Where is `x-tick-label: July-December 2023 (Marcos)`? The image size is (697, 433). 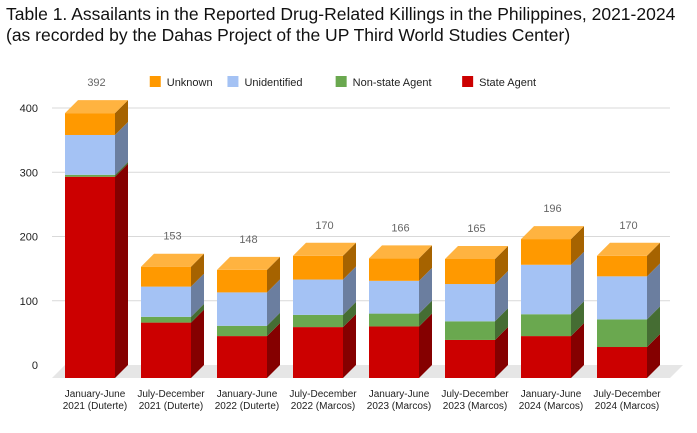 x-tick-label: July-December 2023 (Marcos) is located at coordinates (475, 400).